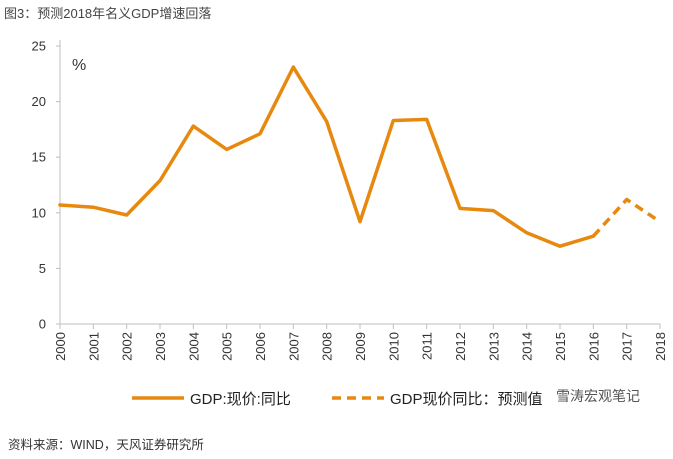 The height and width of the screenshot is (459, 673). What do you see at coordinates (627, 346) in the screenshot?
I see `x-tick-label: 2017` at bounding box center [627, 346].